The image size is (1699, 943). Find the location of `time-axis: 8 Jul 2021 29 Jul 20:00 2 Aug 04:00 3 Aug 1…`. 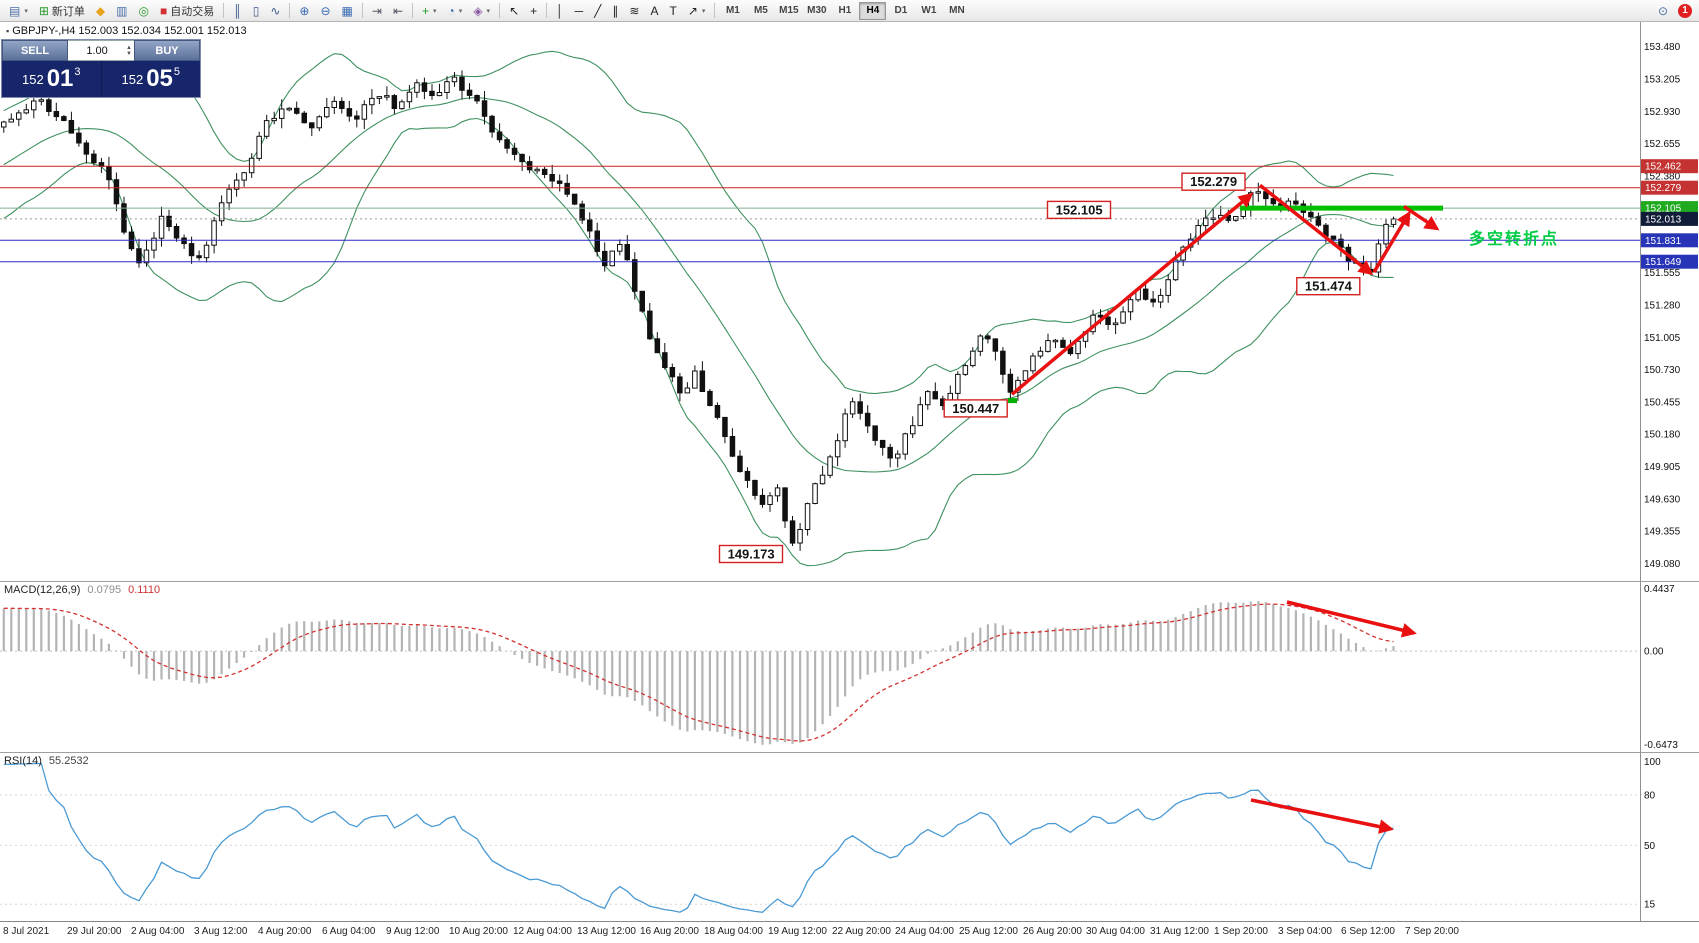

time-axis: 8 Jul 2021 29 Jul 20:00 2 Aug 04:00 3 Aug 1… is located at coordinates (849, 932).